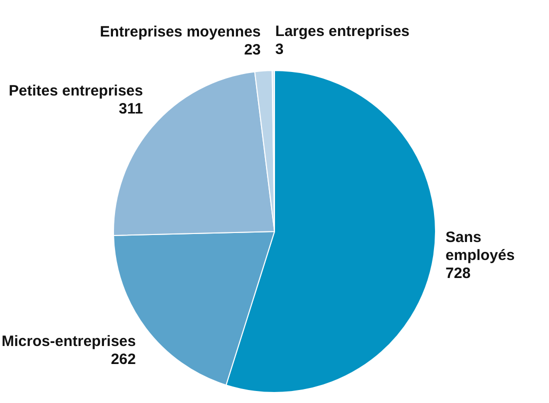 The image size is (549, 403). I want to click on slice-label: Entreprises moyennes, so click(180, 32).